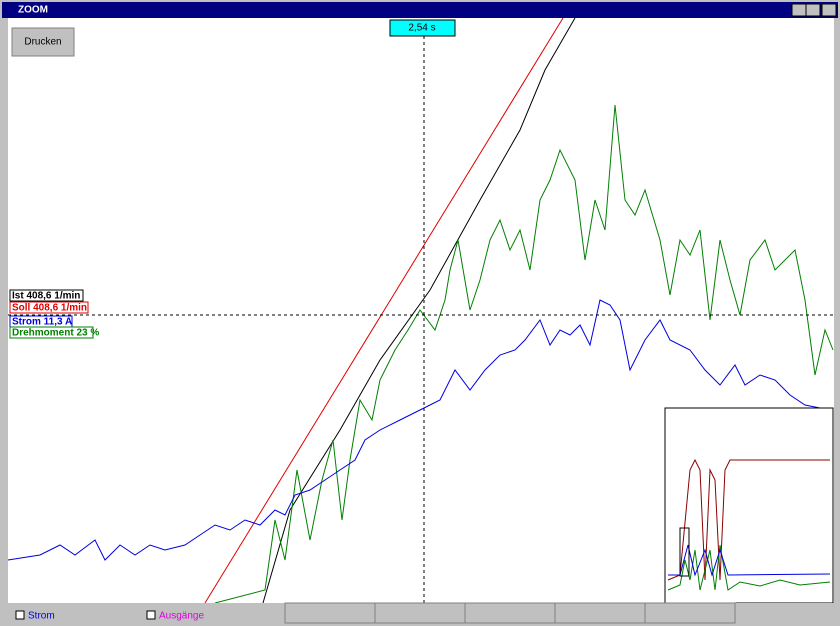  Describe the element at coordinates (41, 616) in the screenshot. I see `checkbox-label: Strom` at that location.